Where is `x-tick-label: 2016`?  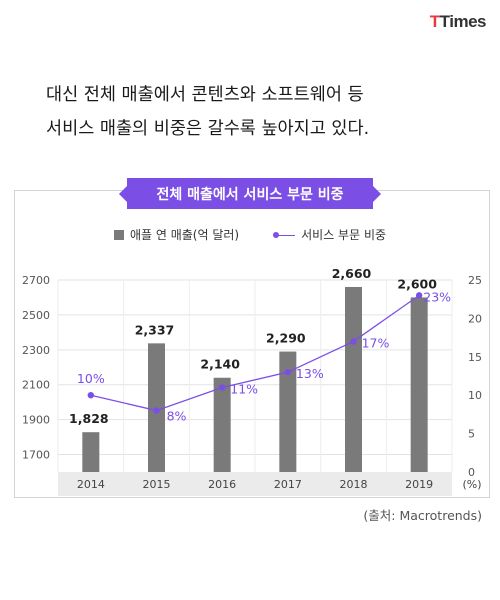 x-tick-label: 2016 is located at coordinates (222, 484).